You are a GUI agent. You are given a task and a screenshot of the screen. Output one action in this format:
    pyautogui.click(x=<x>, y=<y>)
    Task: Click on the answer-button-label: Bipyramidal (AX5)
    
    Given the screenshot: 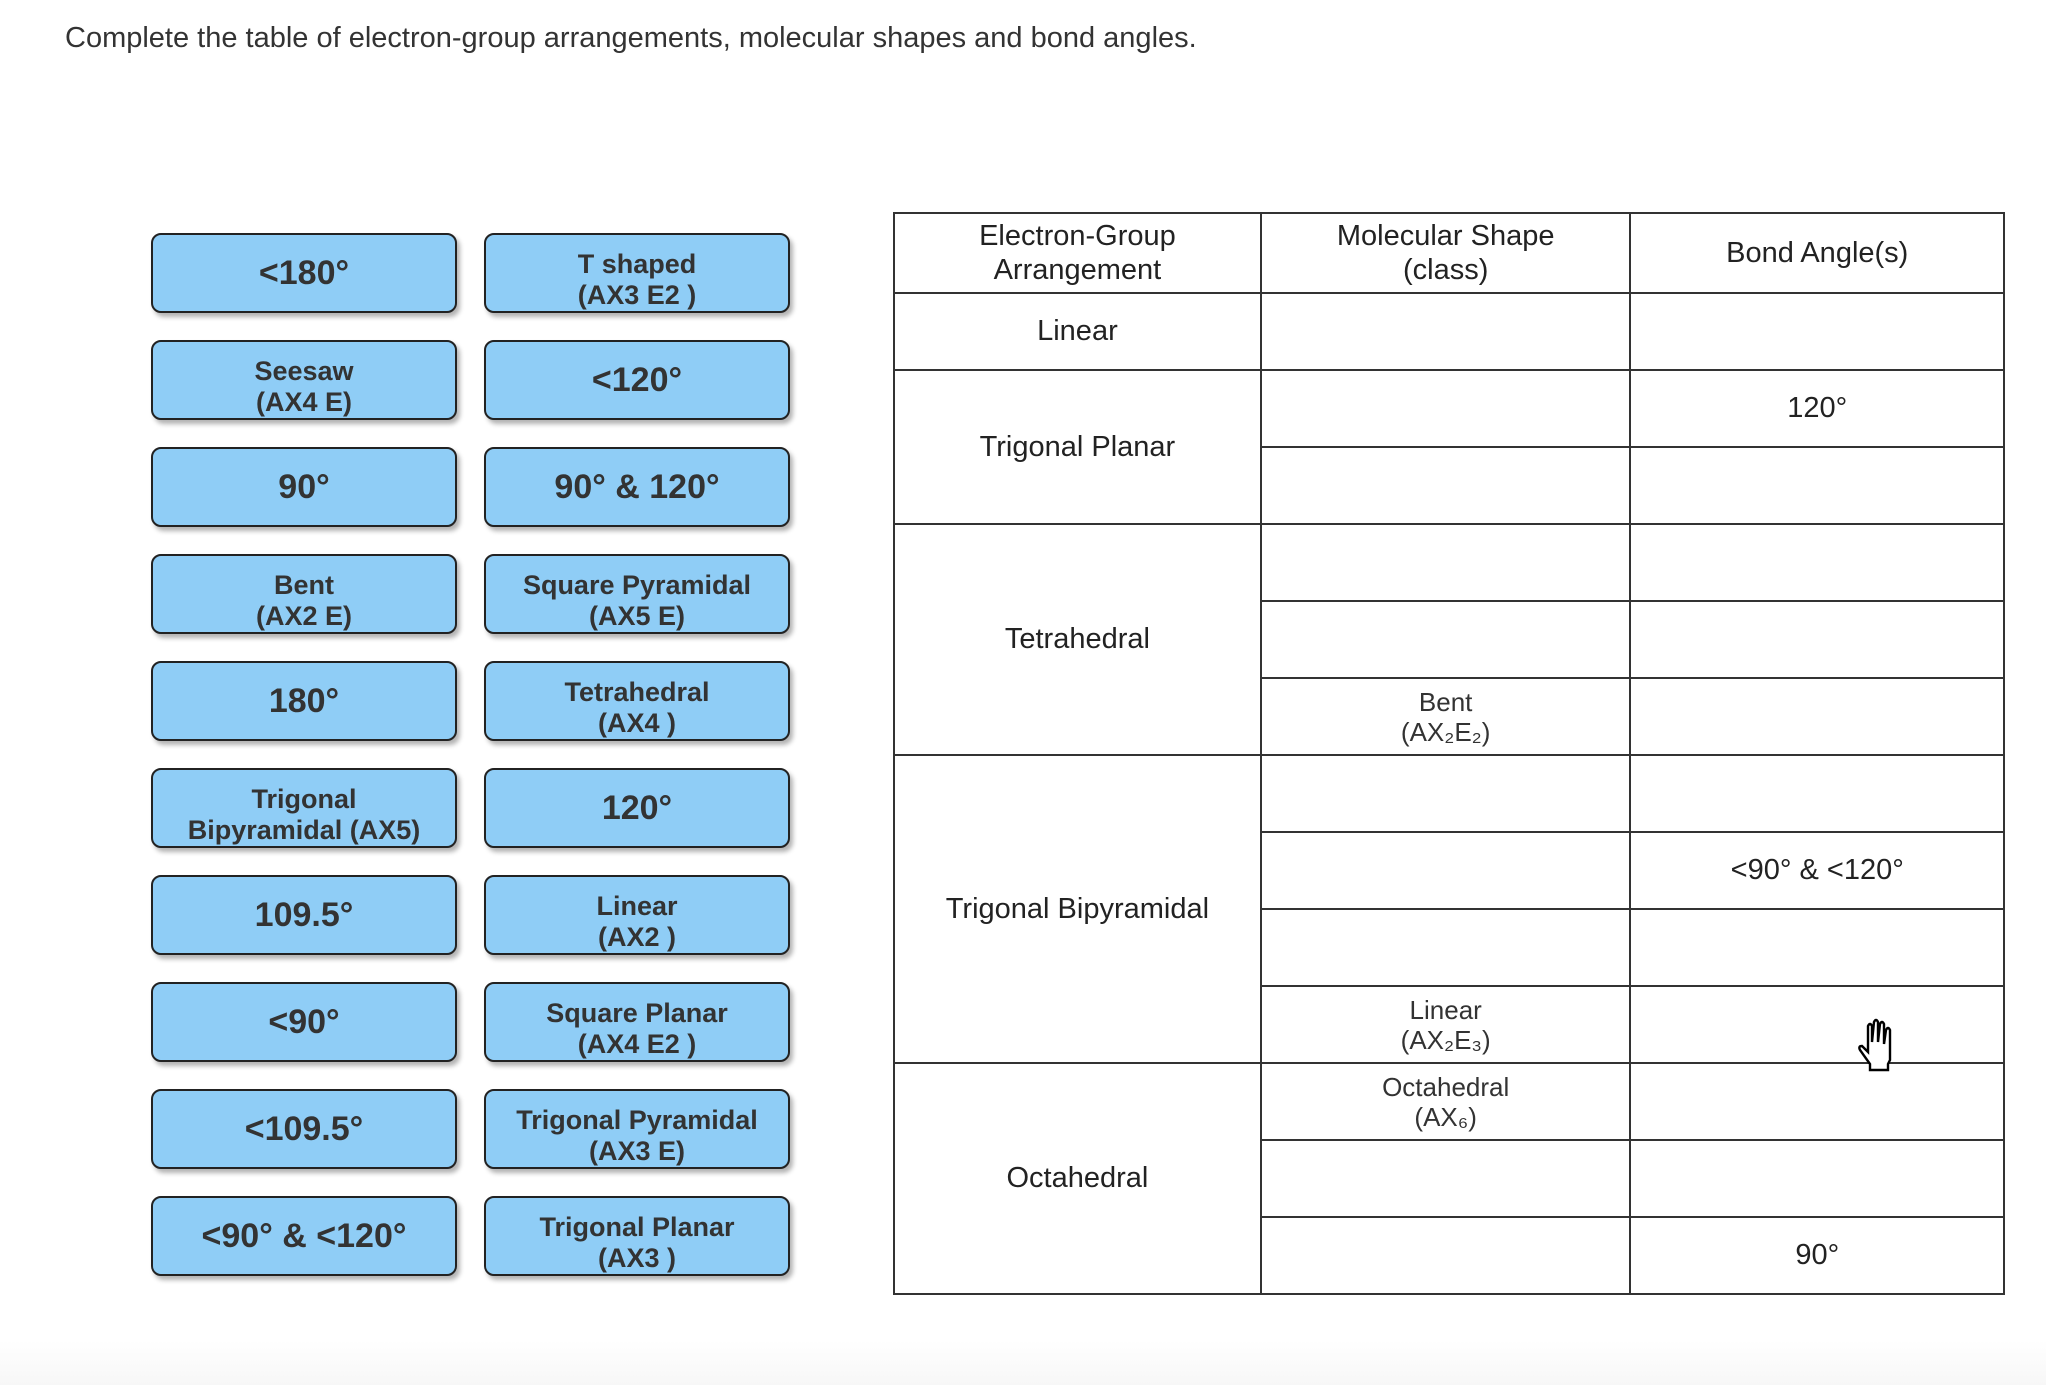 What is the action you would take?
    pyautogui.click(x=304, y=830)
    